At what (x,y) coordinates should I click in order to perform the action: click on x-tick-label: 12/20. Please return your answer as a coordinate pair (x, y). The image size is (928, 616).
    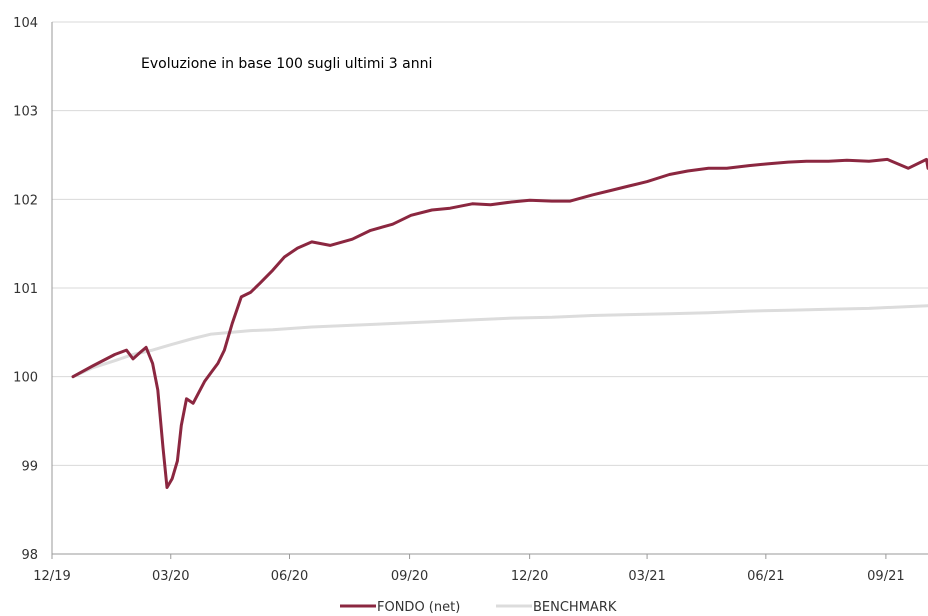
    Looking at the image, I should click on (529, 576).